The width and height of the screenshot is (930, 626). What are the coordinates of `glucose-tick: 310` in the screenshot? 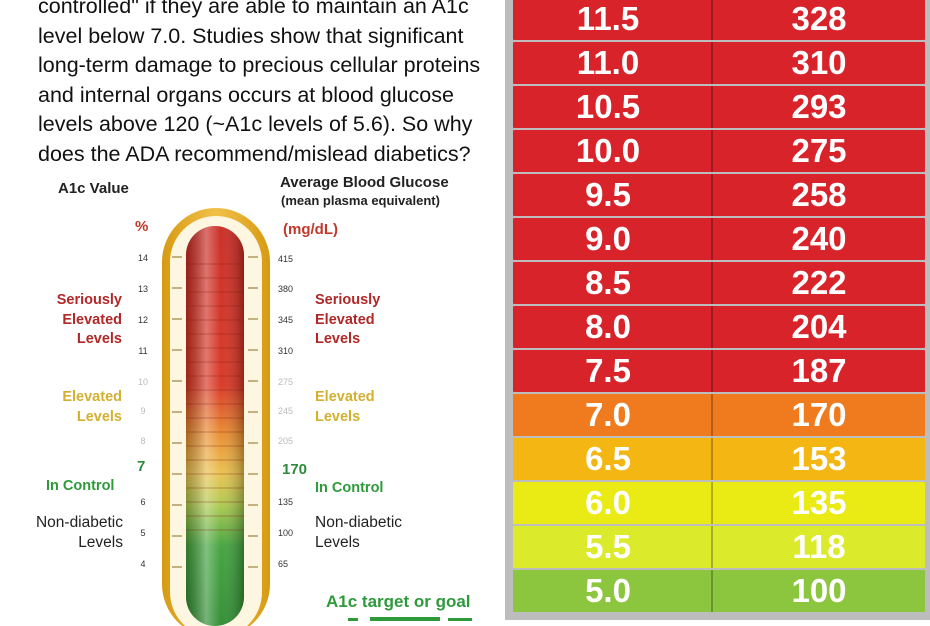 It's located at (286, 351).